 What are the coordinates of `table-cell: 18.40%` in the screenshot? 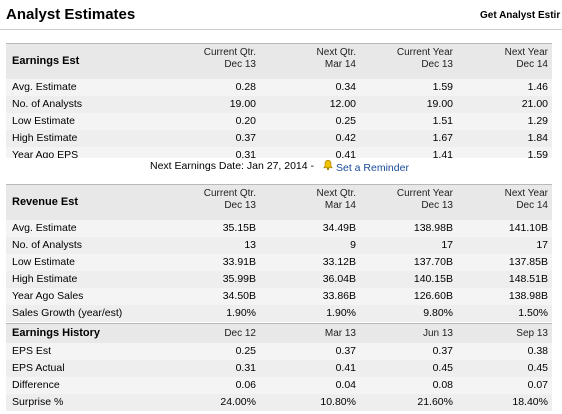 It's located at (530, 402).